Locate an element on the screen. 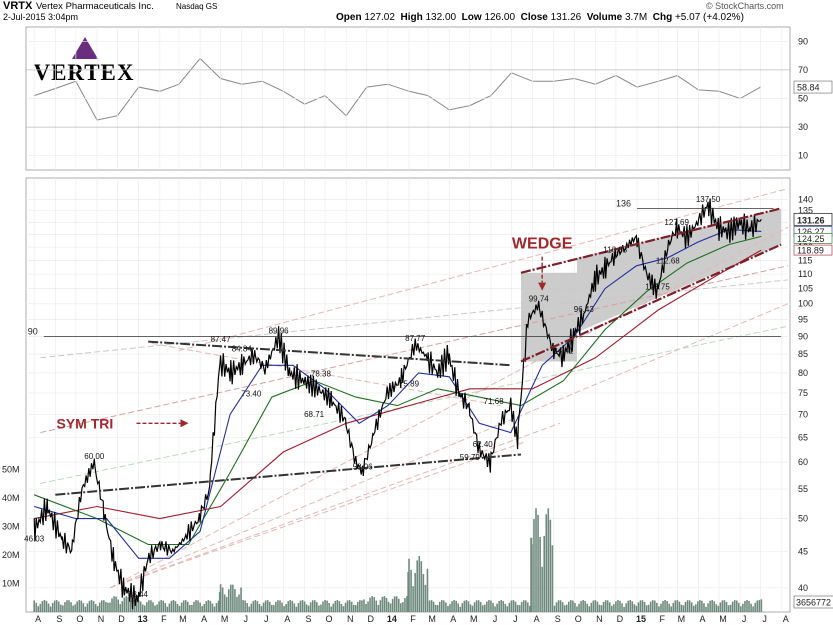 The image size is (833, 625). price-point-label: 78.38 is located at coordinates (321, 373).